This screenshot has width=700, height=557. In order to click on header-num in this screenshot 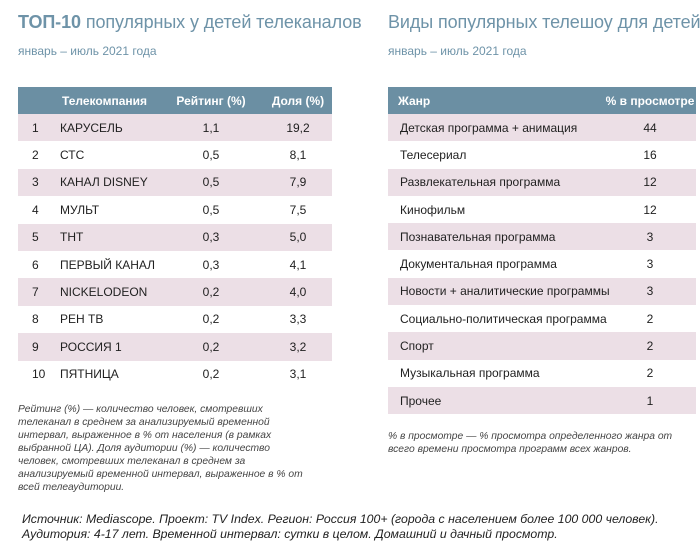, I will do `click(35, 100)`.